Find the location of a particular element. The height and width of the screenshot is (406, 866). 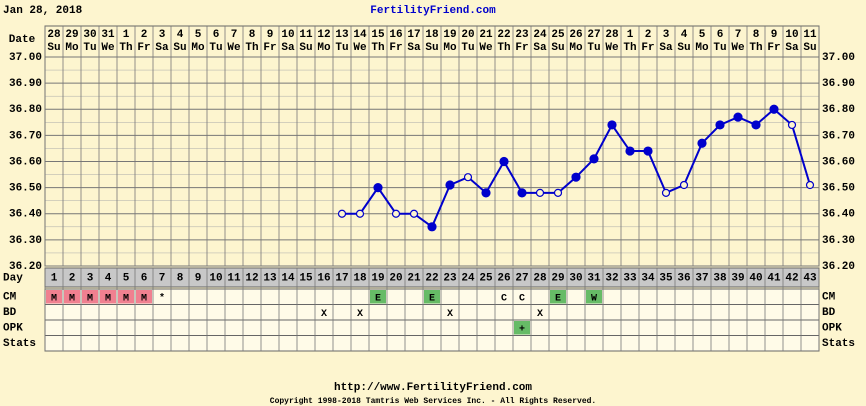

day-number: 13 is located at coordinates (270, 278).